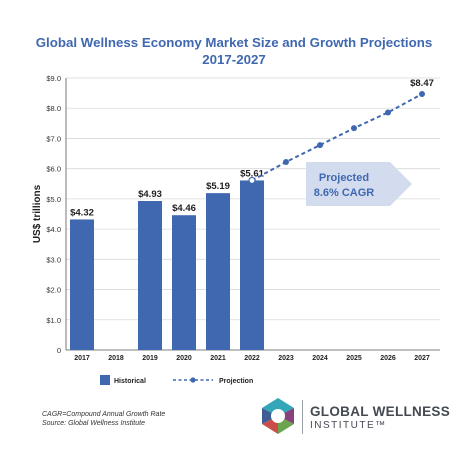  I want to click on logo-center, so click(278, 416).